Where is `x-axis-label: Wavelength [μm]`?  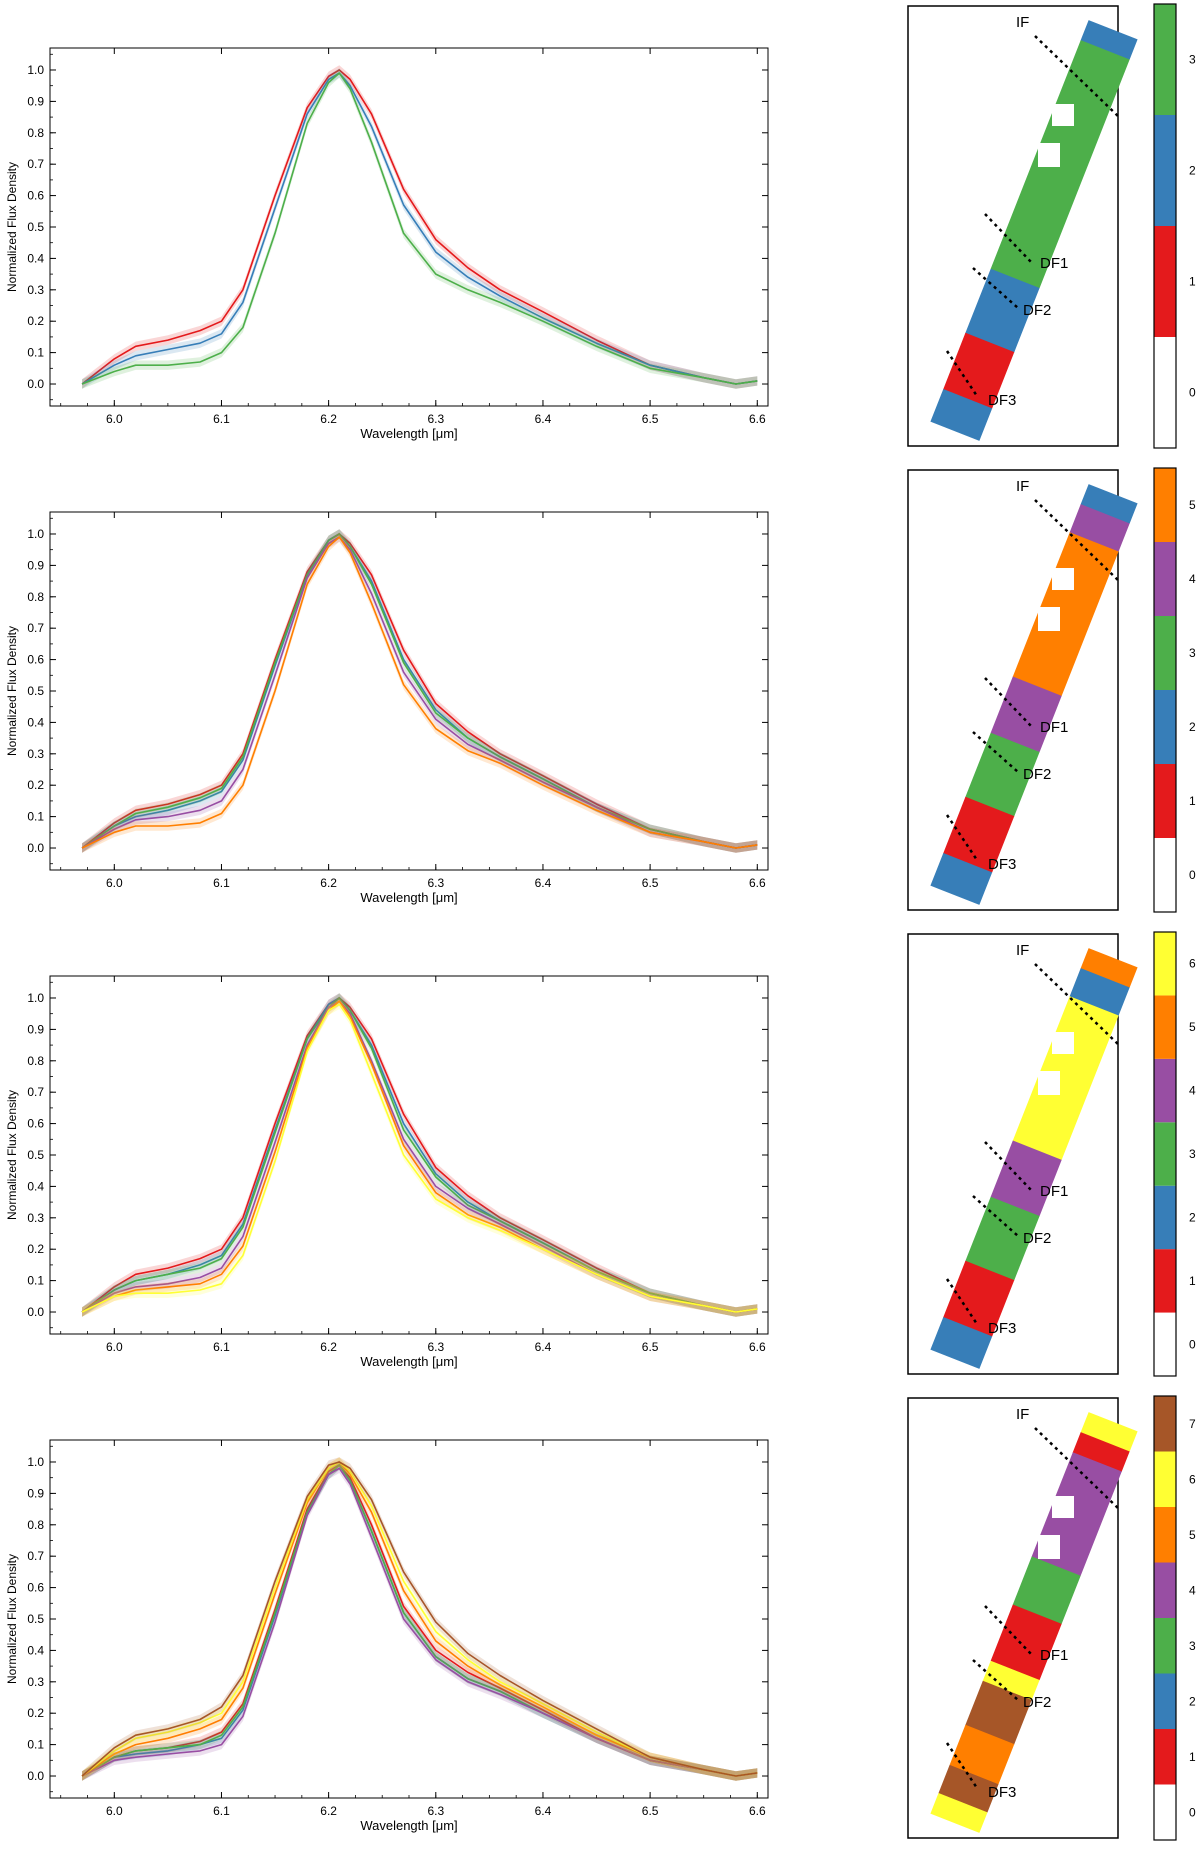
x-axis-label: Wavelength [μm] is located at coordinates (408, 433).